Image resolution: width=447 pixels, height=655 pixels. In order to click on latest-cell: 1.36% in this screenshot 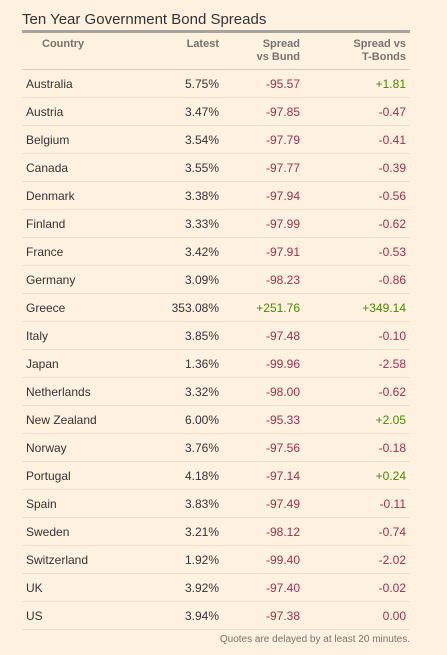, I will do `click(201, 364)`.